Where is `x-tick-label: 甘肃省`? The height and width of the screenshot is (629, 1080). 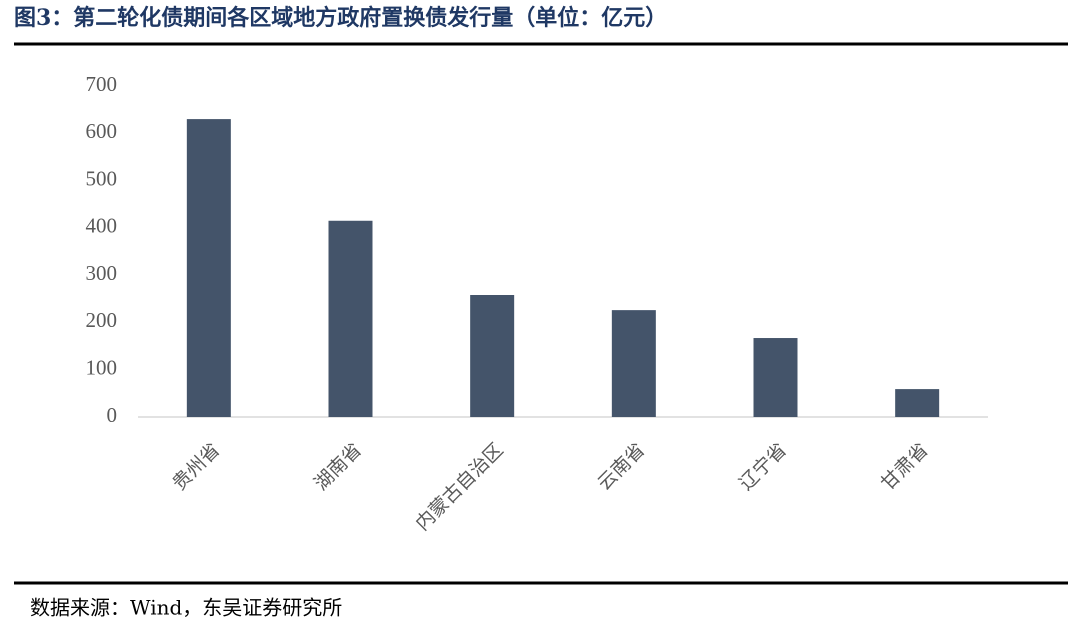
x-tick-label: 甘肃省 is located at coordinates (905, 467).